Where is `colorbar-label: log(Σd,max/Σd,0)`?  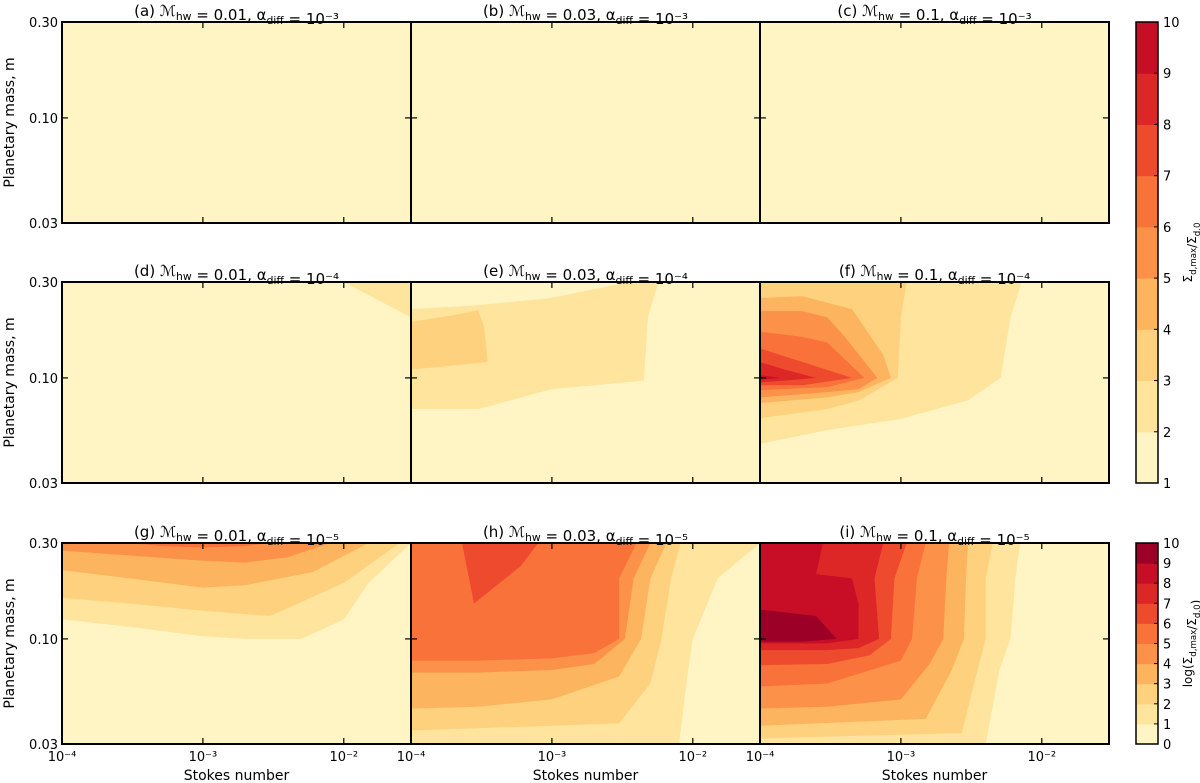
colorbar-label: log(Σd,max/Σd,0) is located at coordinates (1190, 644).